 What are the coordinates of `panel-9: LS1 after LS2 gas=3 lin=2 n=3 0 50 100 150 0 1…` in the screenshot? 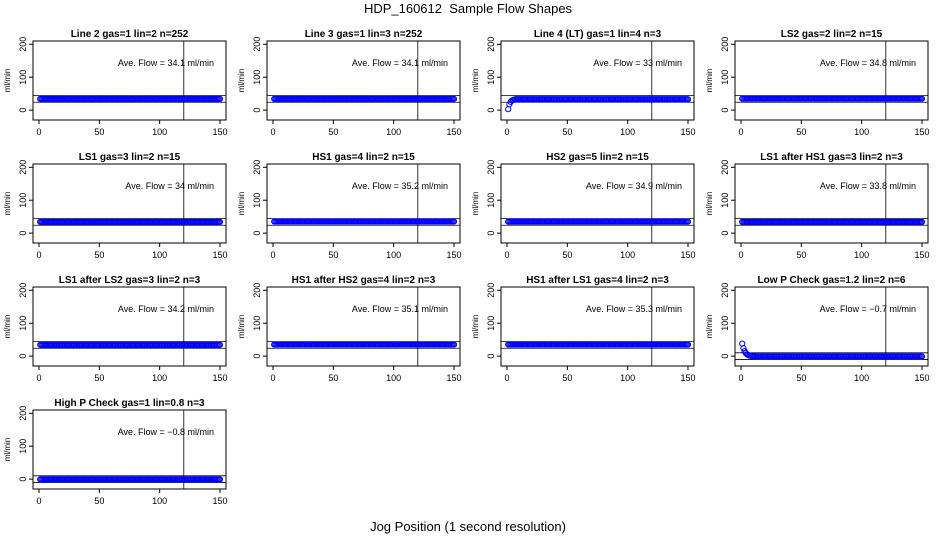 It's located at (115, 329).